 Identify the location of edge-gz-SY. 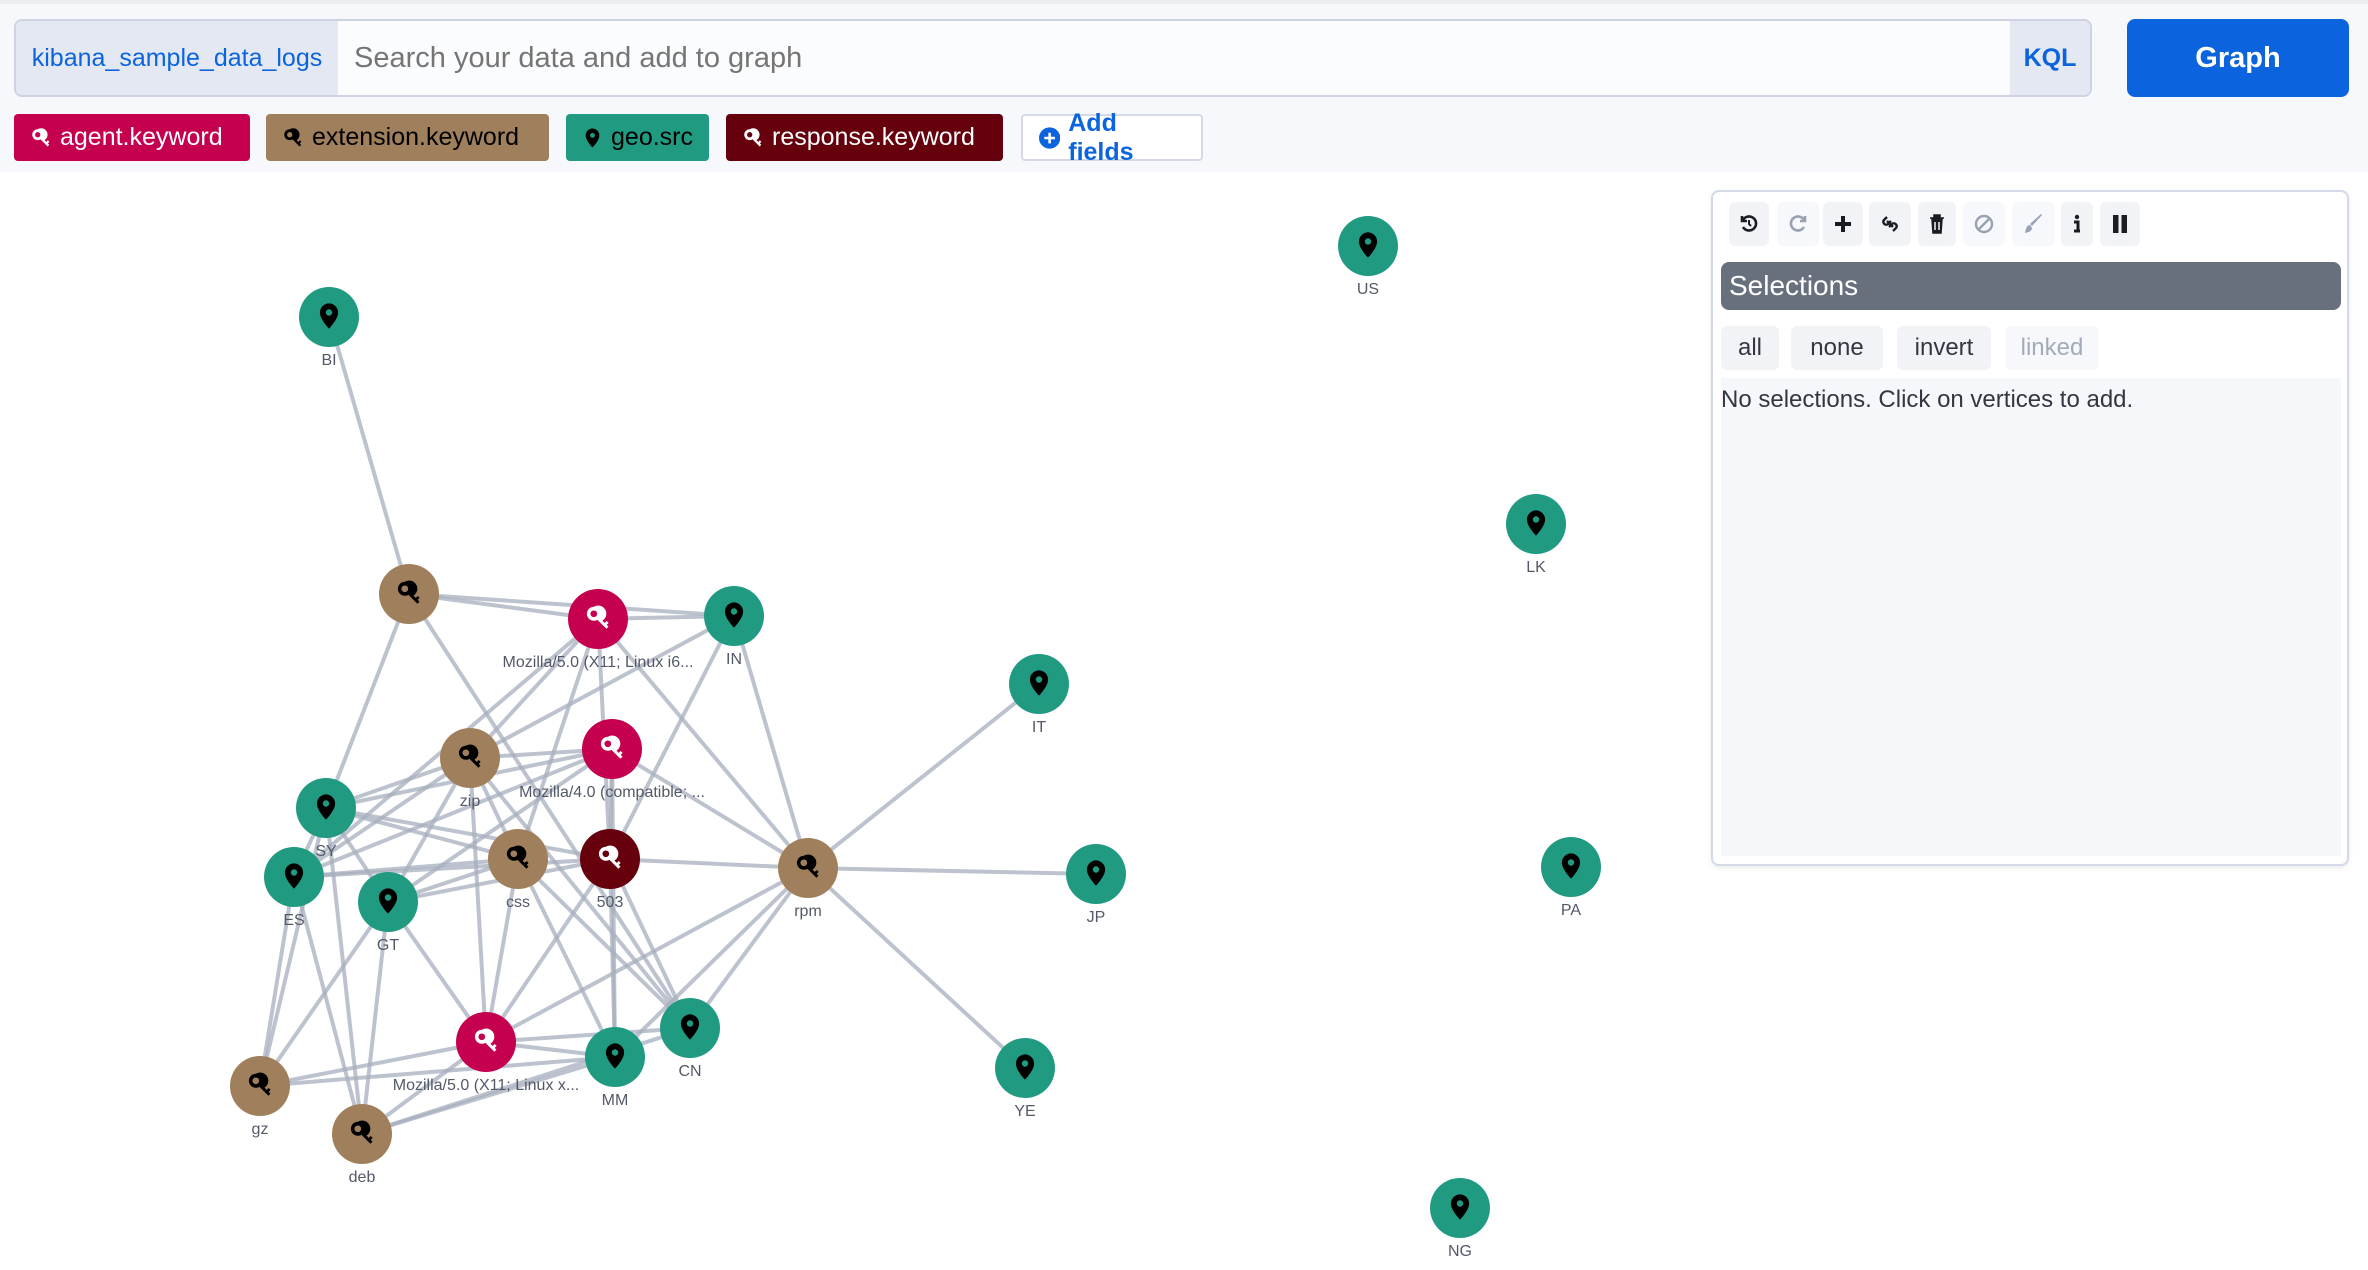
(293, 947).